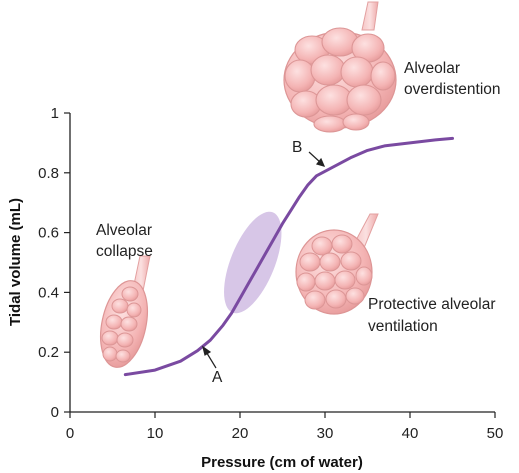  I want to click on y-tick-label: 0.4, so click(48, 292).